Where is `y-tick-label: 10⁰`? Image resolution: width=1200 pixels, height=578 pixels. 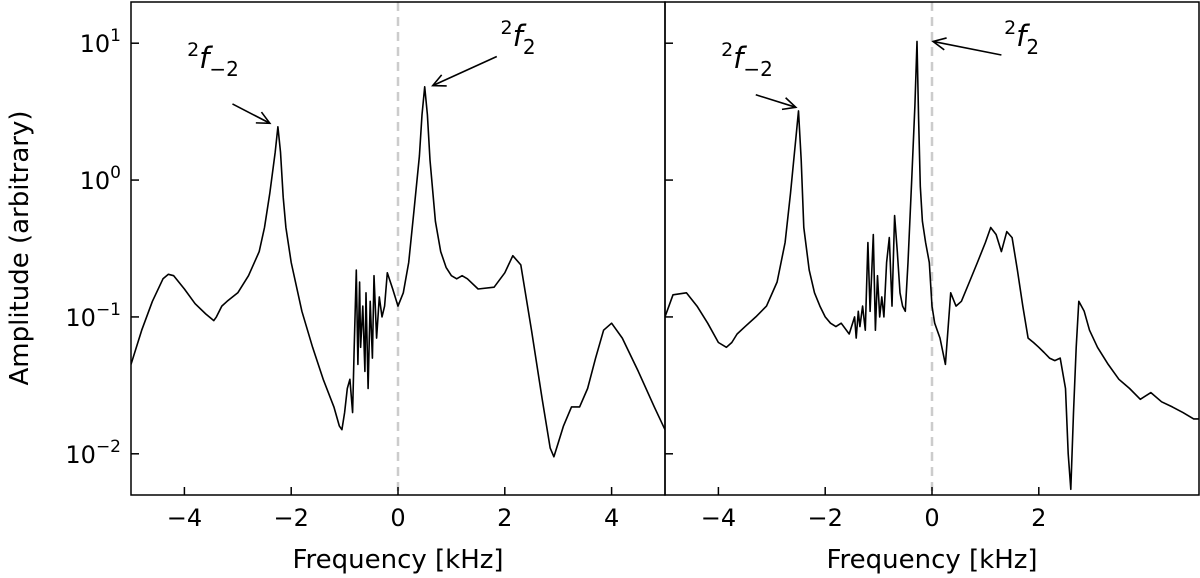 y-tick-label: 10⁰ is located at coordinates (100, 179).